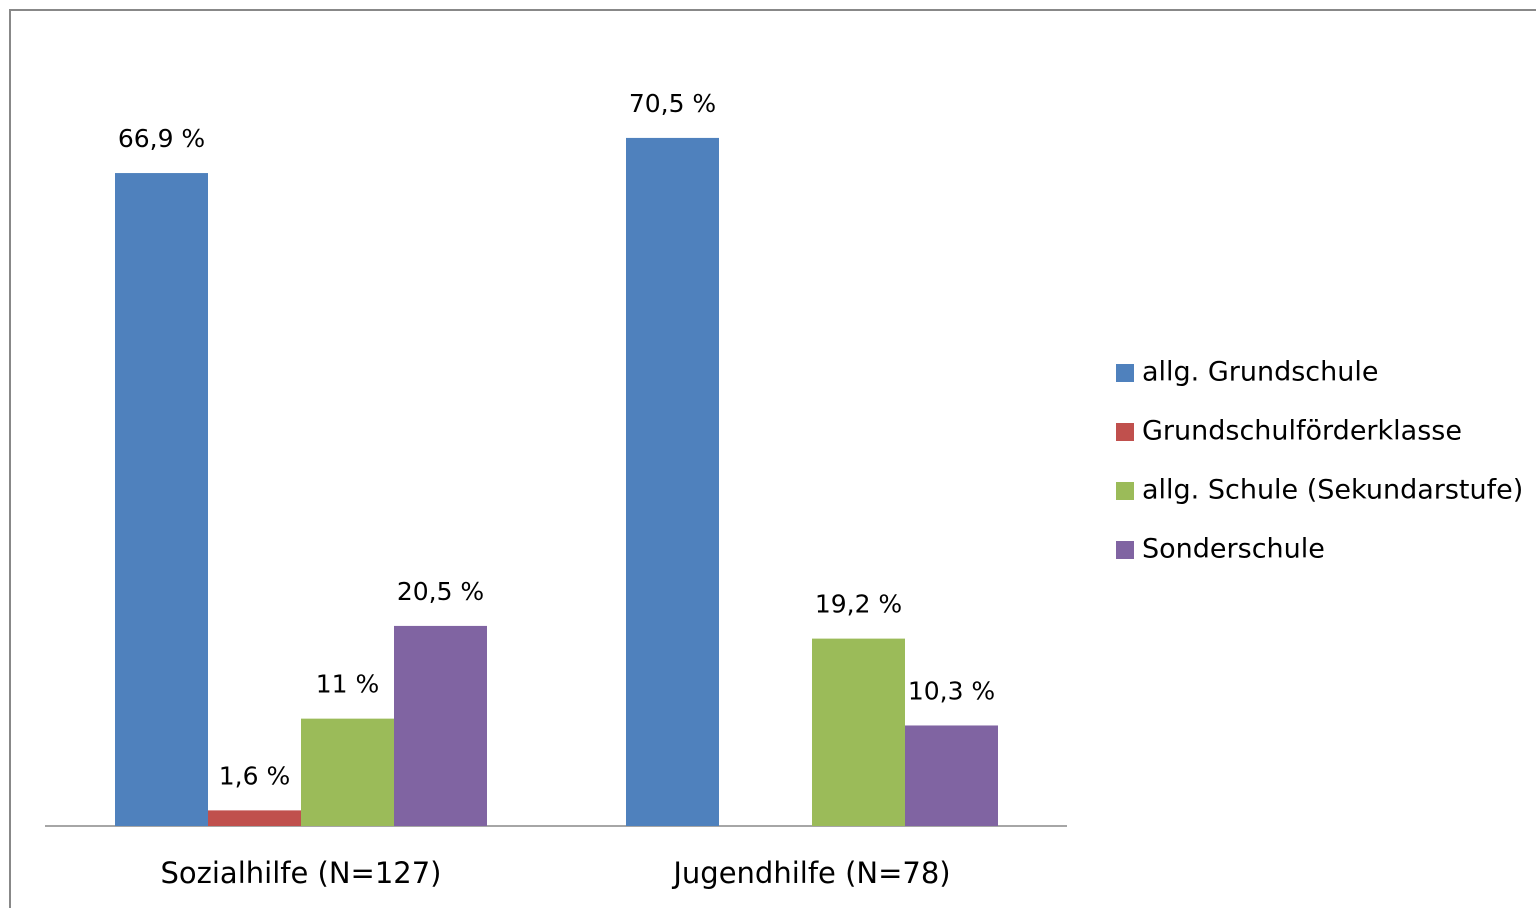  I want to click on legend-label: Grundschulförderklasse, so click(1302, 431).